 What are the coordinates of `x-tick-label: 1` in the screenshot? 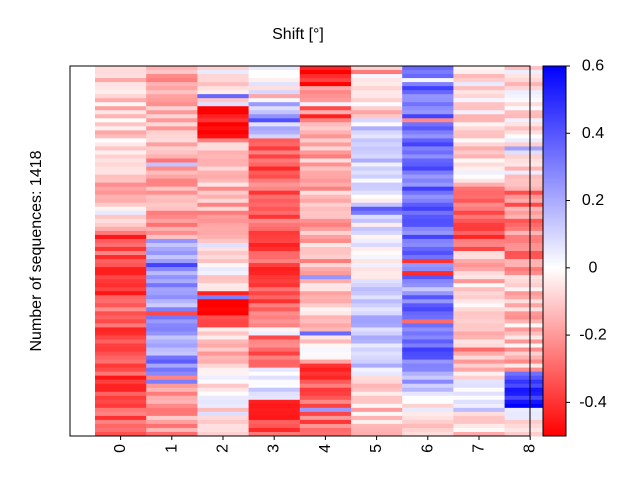 It's located at (171, 448).